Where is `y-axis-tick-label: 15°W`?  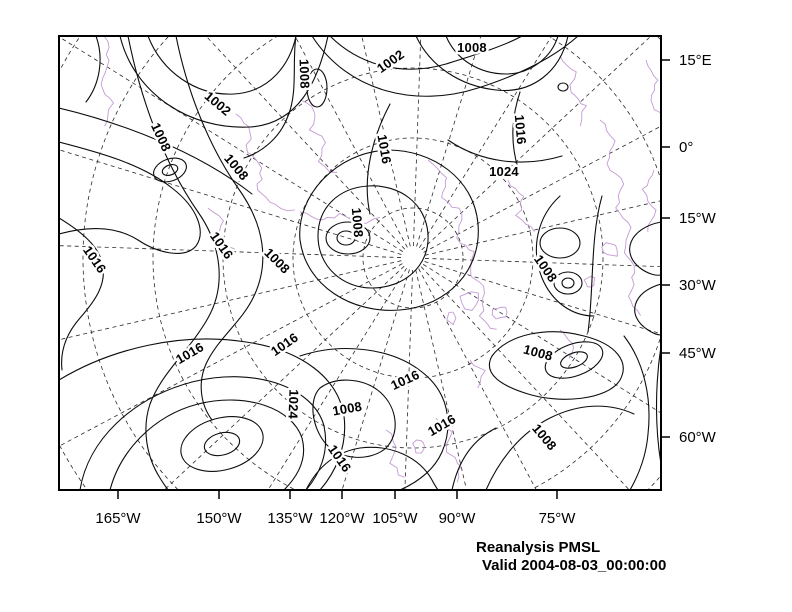
y-axis-tick-label: 15°W is located at coordinates (698, 218).